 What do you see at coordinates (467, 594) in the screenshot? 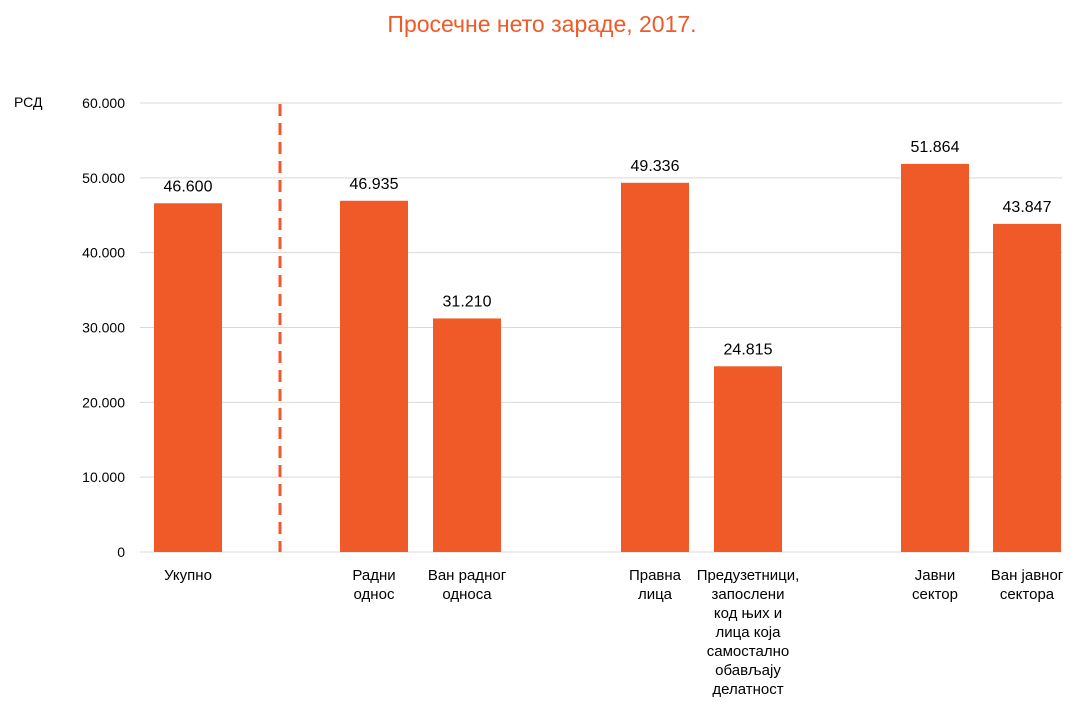
I see `category-label: односа` at bounding box center [467, 594].